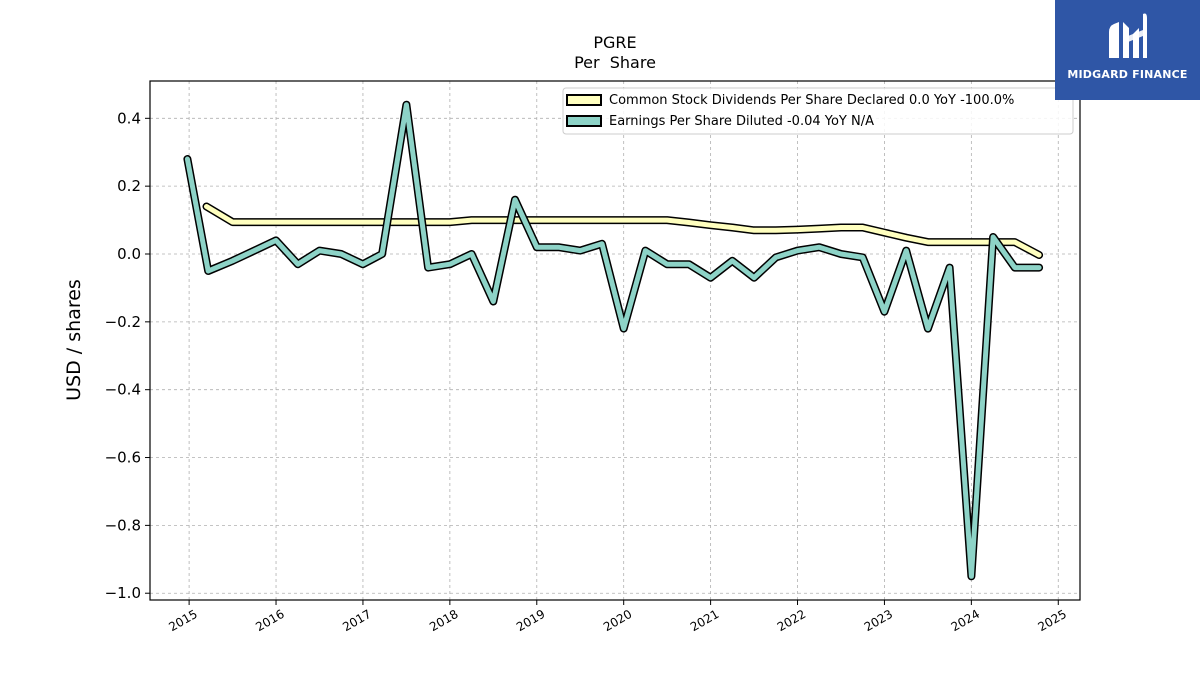  I want to click on y-tick-label: −0.8, so click(123, 525).